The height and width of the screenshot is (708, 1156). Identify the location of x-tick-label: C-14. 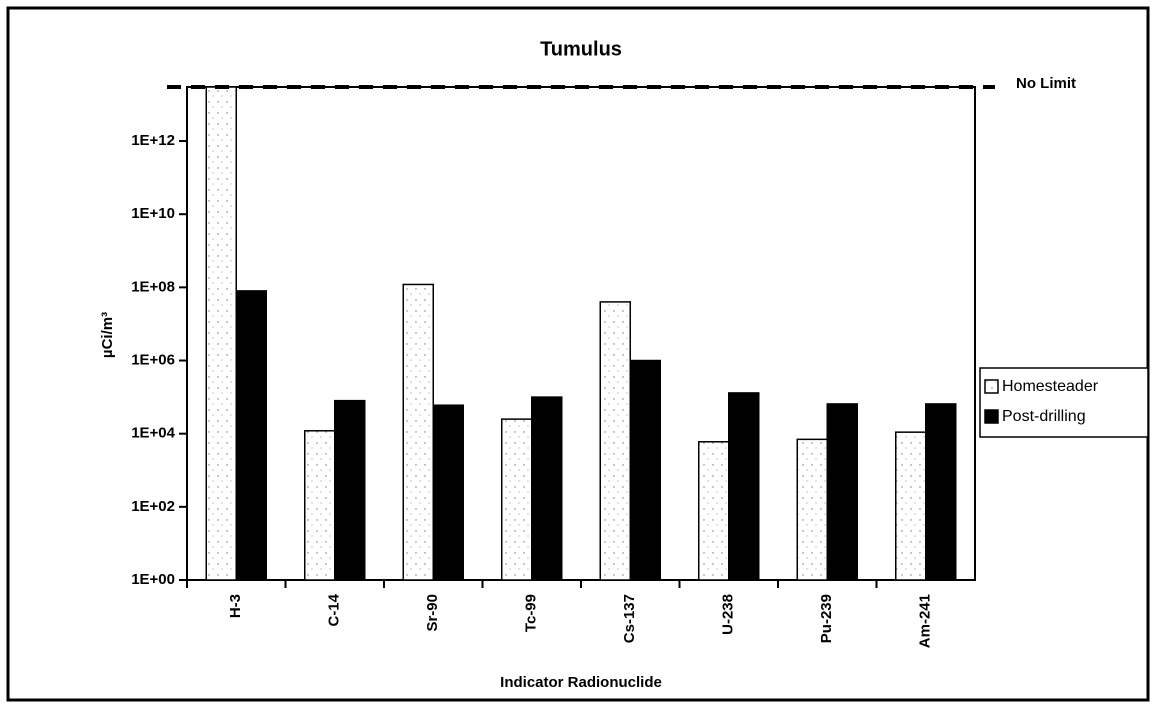
(334, 609).